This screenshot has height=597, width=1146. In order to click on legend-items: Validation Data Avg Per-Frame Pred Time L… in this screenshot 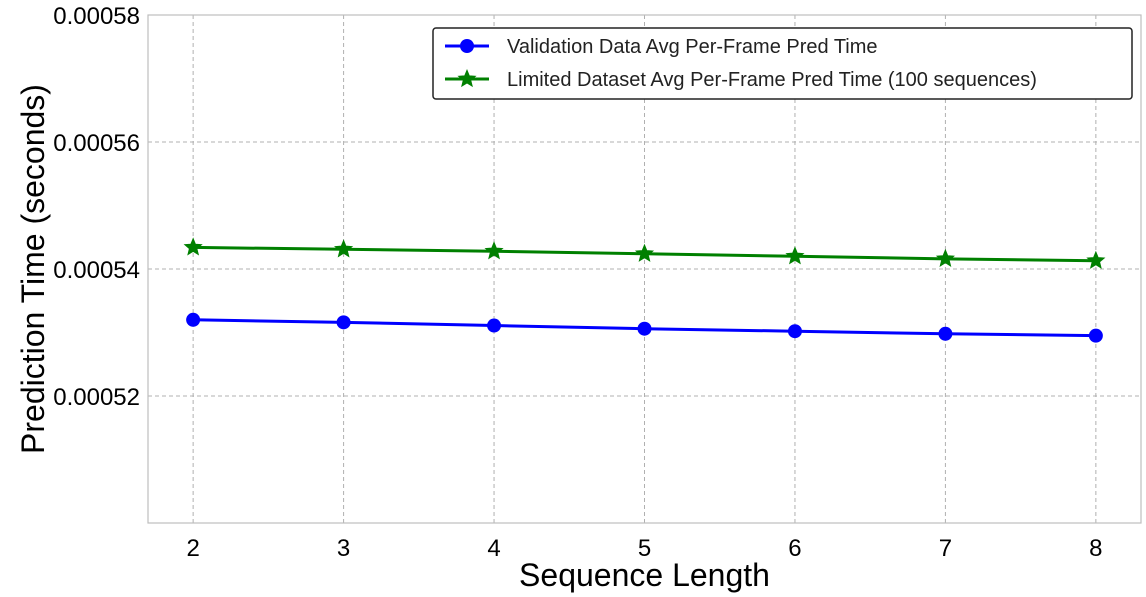, I will do `click(741, 63)`.